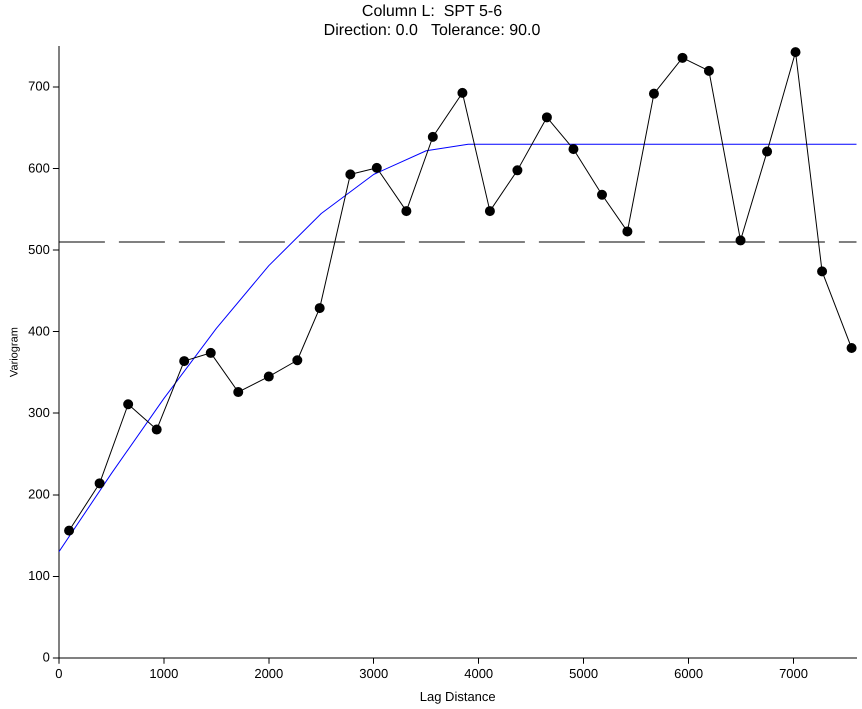  I want to click on y-tick-label: 500, so click(39, 249).